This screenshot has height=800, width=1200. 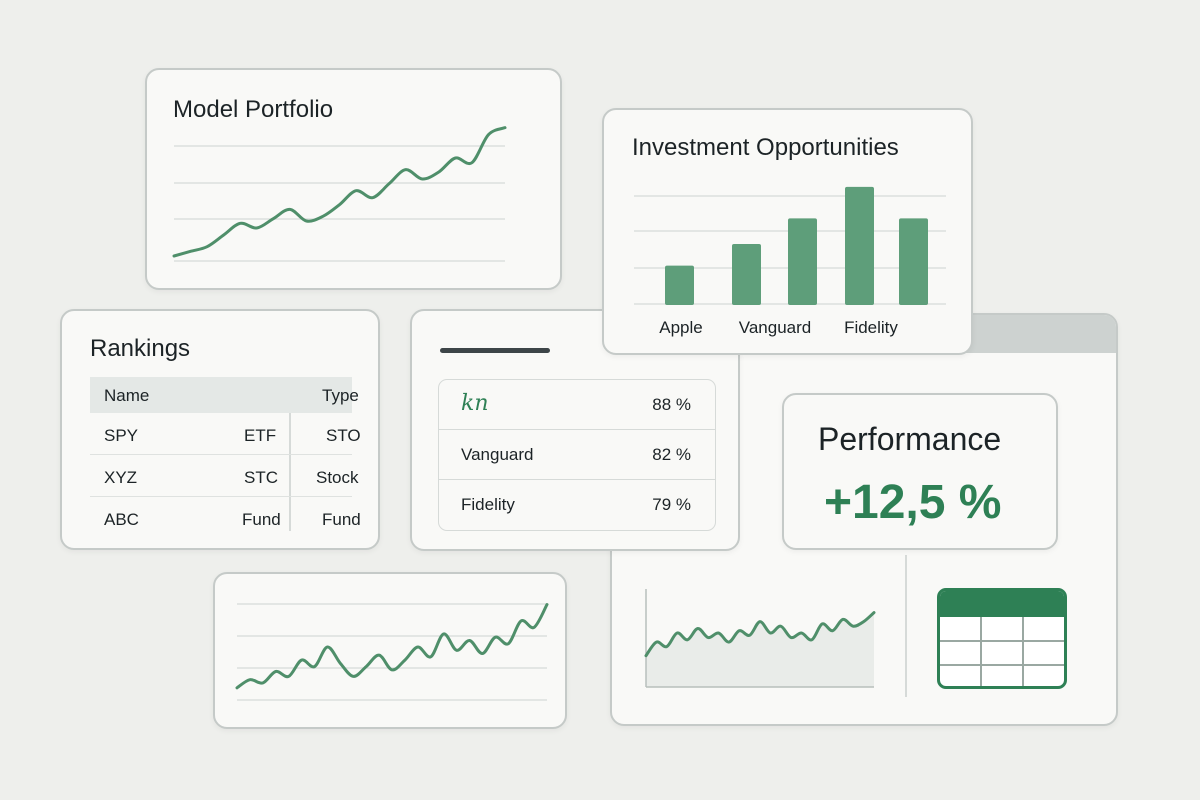 I want to click on model-portfolio-title: Model Portfolio, so click(x=253, y=109).